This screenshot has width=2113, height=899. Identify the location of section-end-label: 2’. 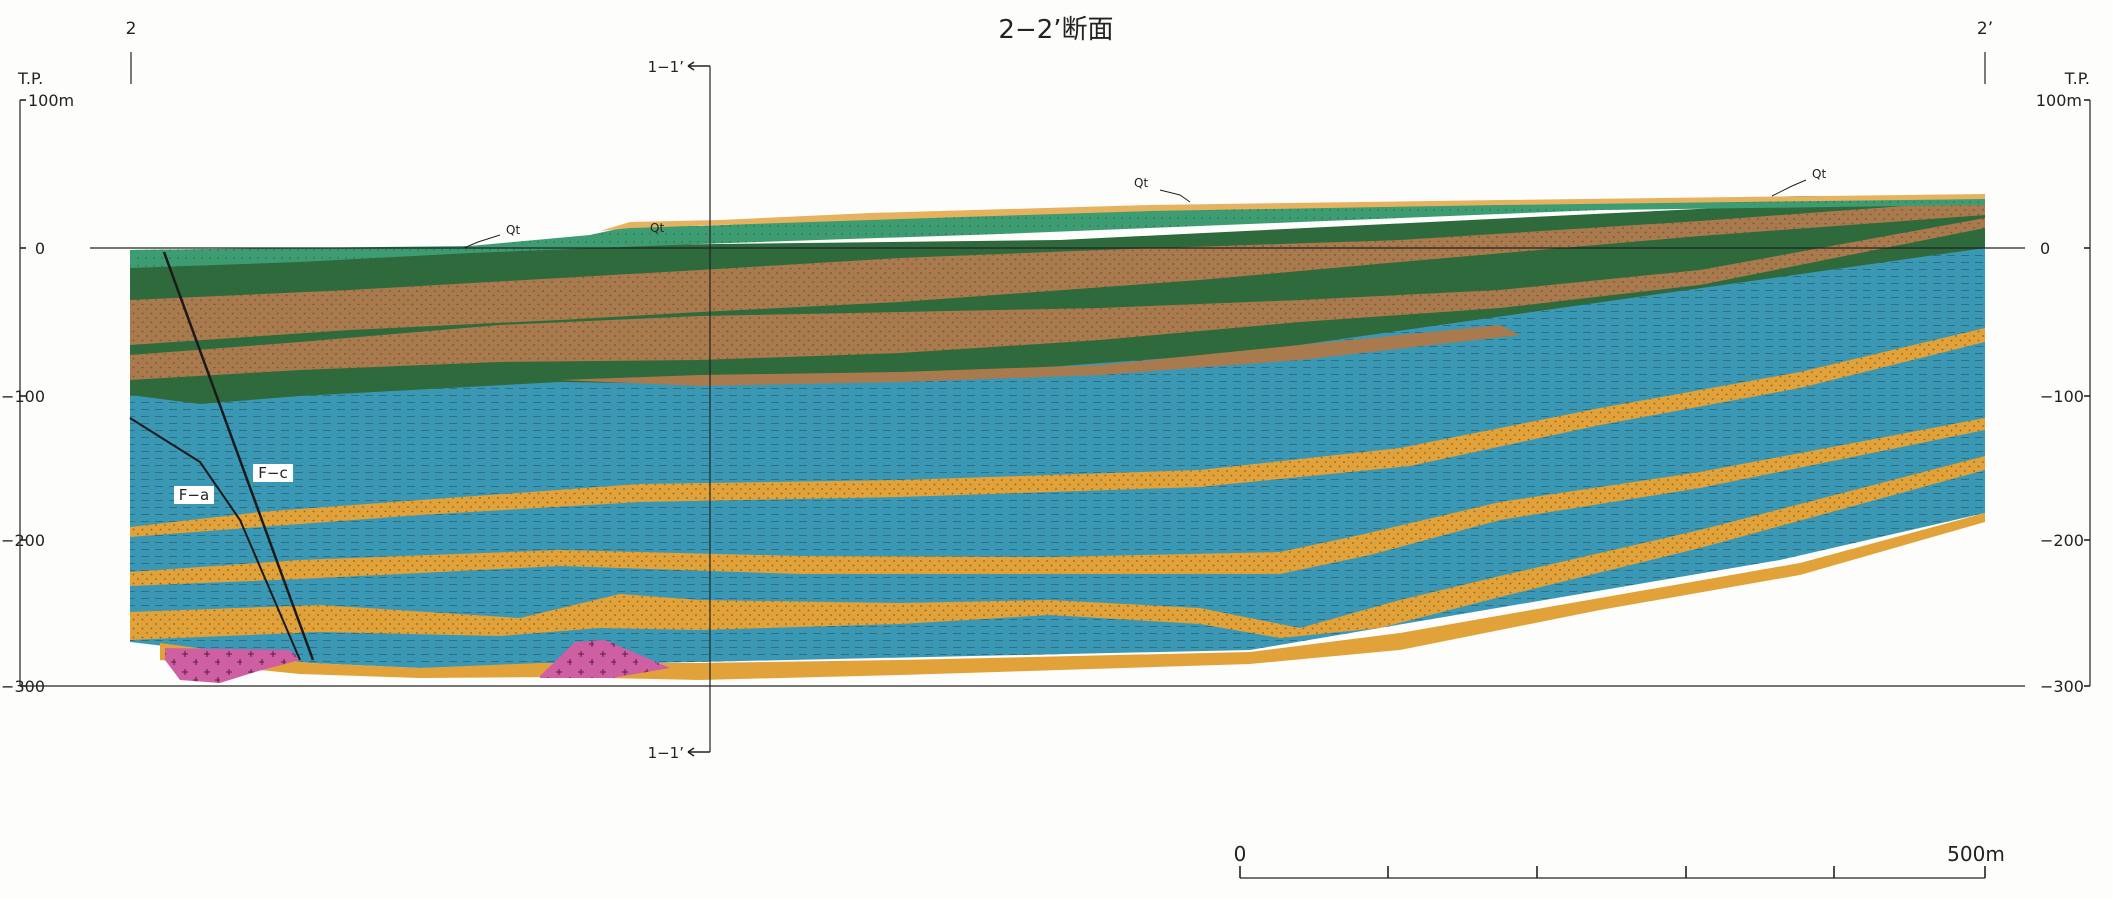
(1985, 29).